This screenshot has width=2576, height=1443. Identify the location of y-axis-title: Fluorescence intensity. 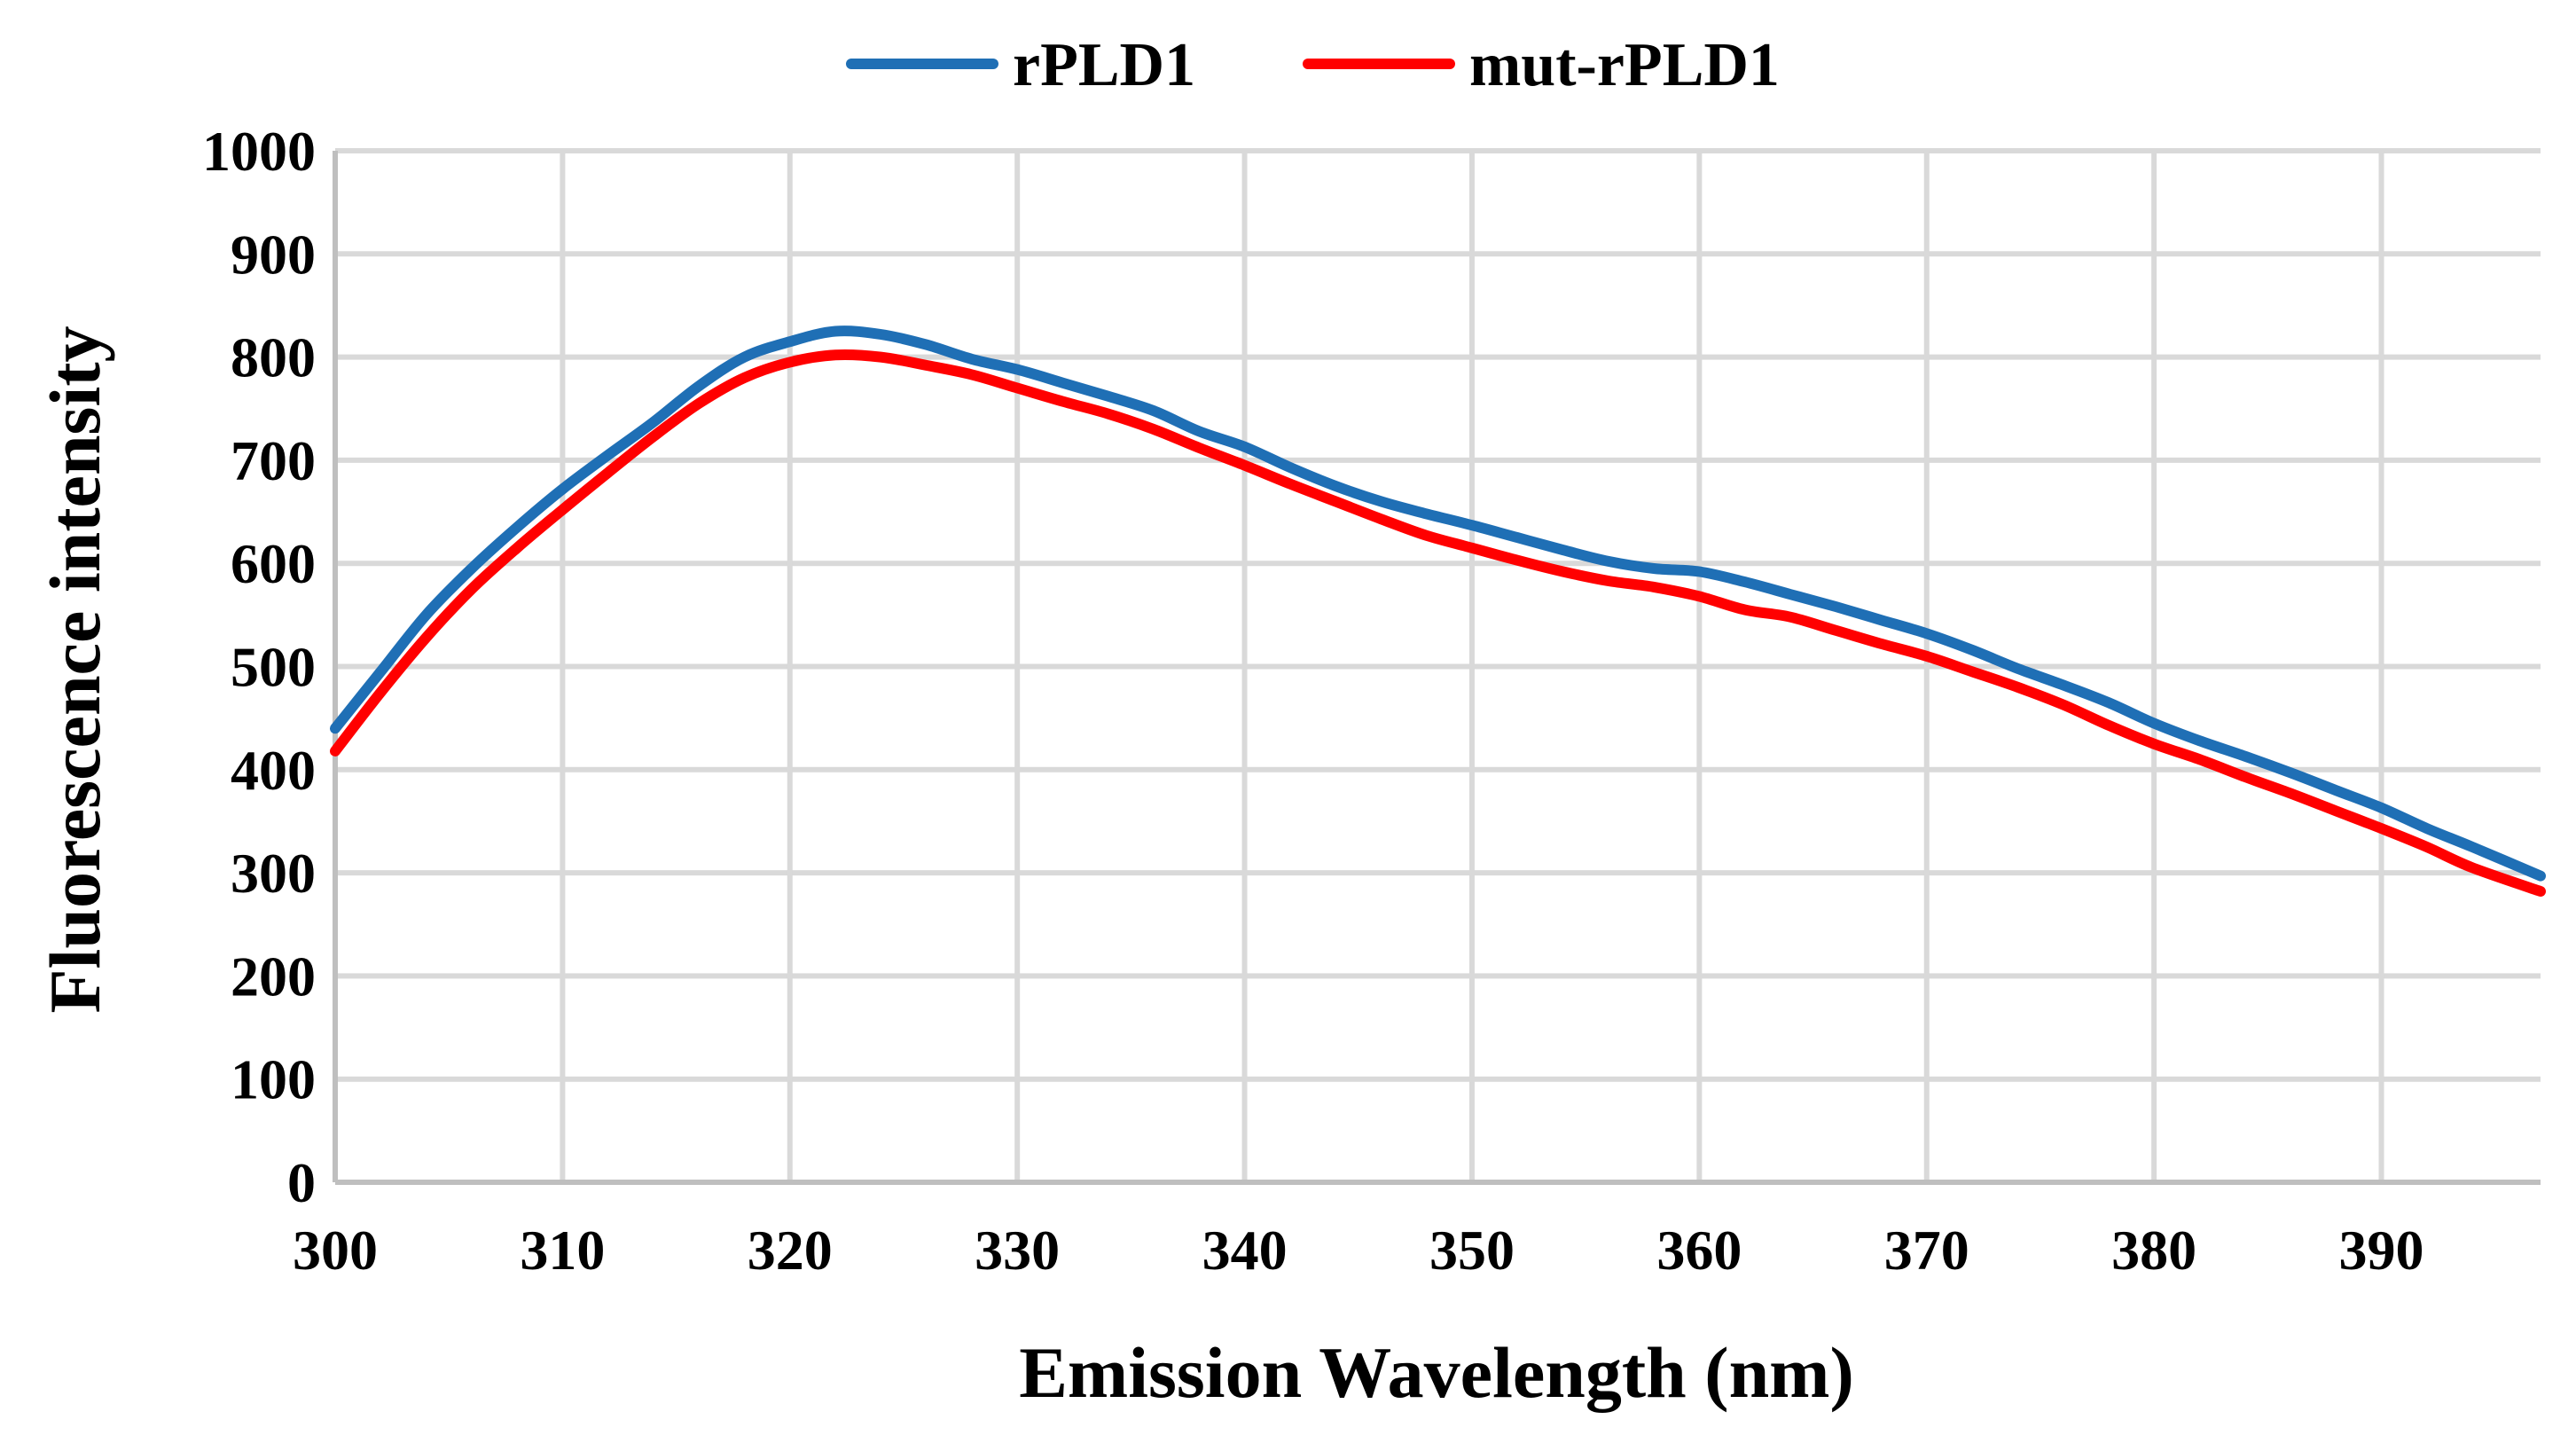
(75, 669).